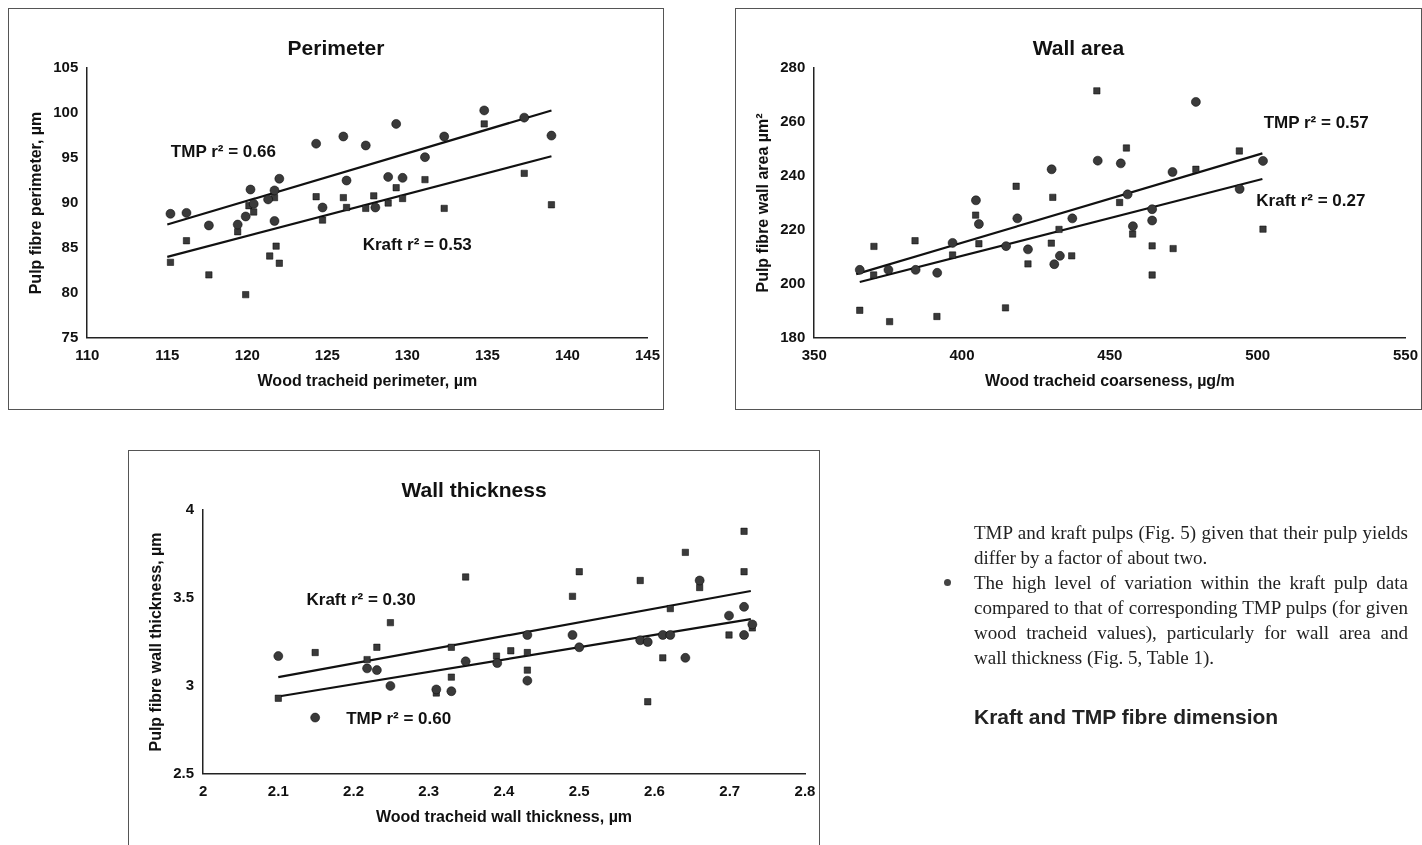 The image size is (1422, 845). What do you see at coordinates (793, 175) in the screenshot?
I see `y-tick-label: 240` at bounding box center [793, 175].